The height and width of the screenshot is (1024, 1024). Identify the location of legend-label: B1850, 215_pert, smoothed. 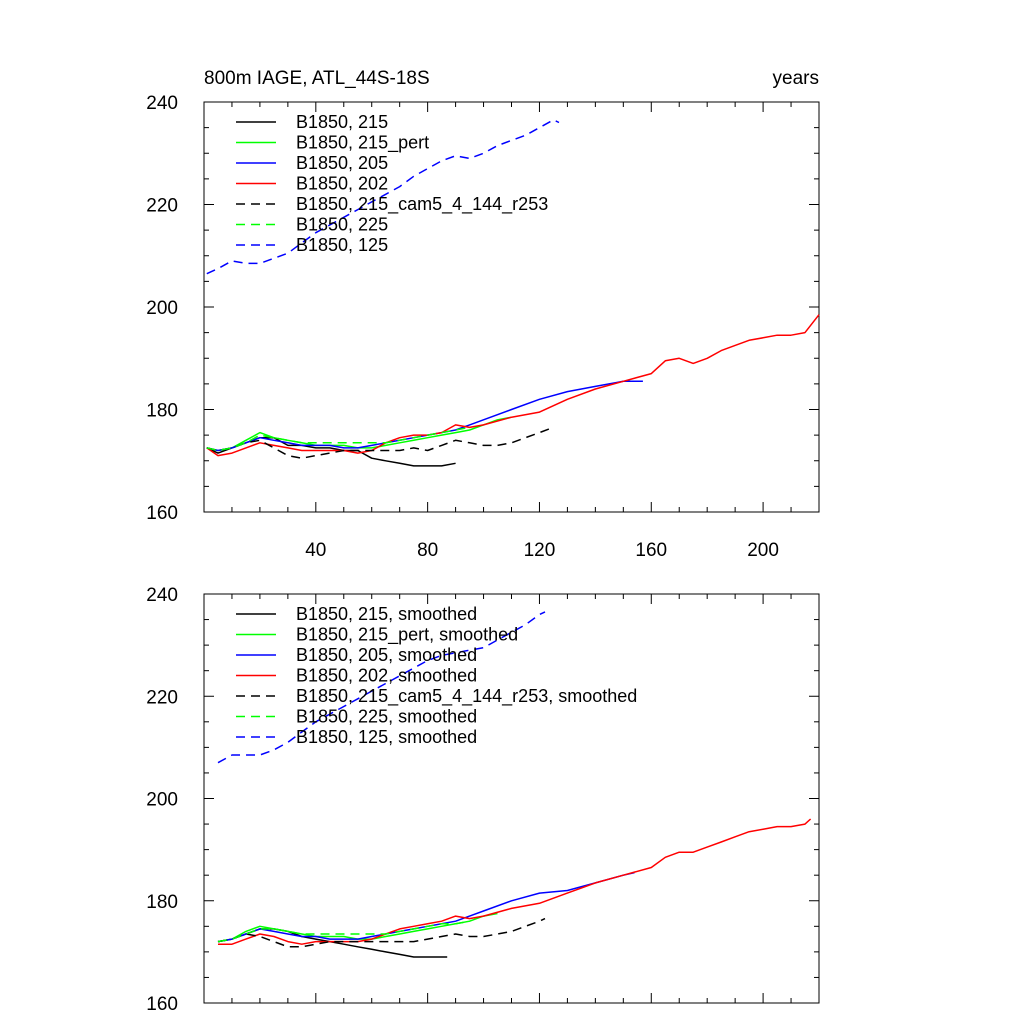
(407, 635).